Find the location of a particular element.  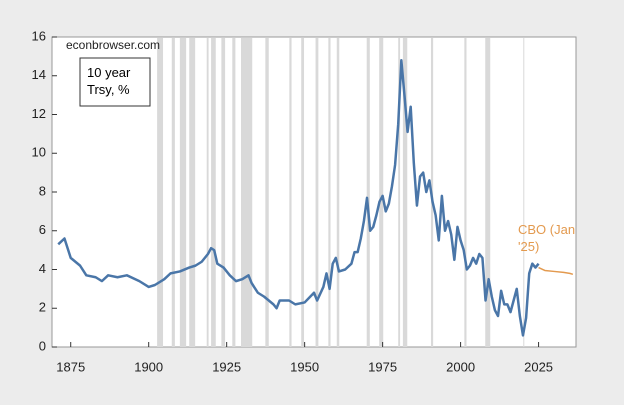

series-line is located at coordinates (556, 271).